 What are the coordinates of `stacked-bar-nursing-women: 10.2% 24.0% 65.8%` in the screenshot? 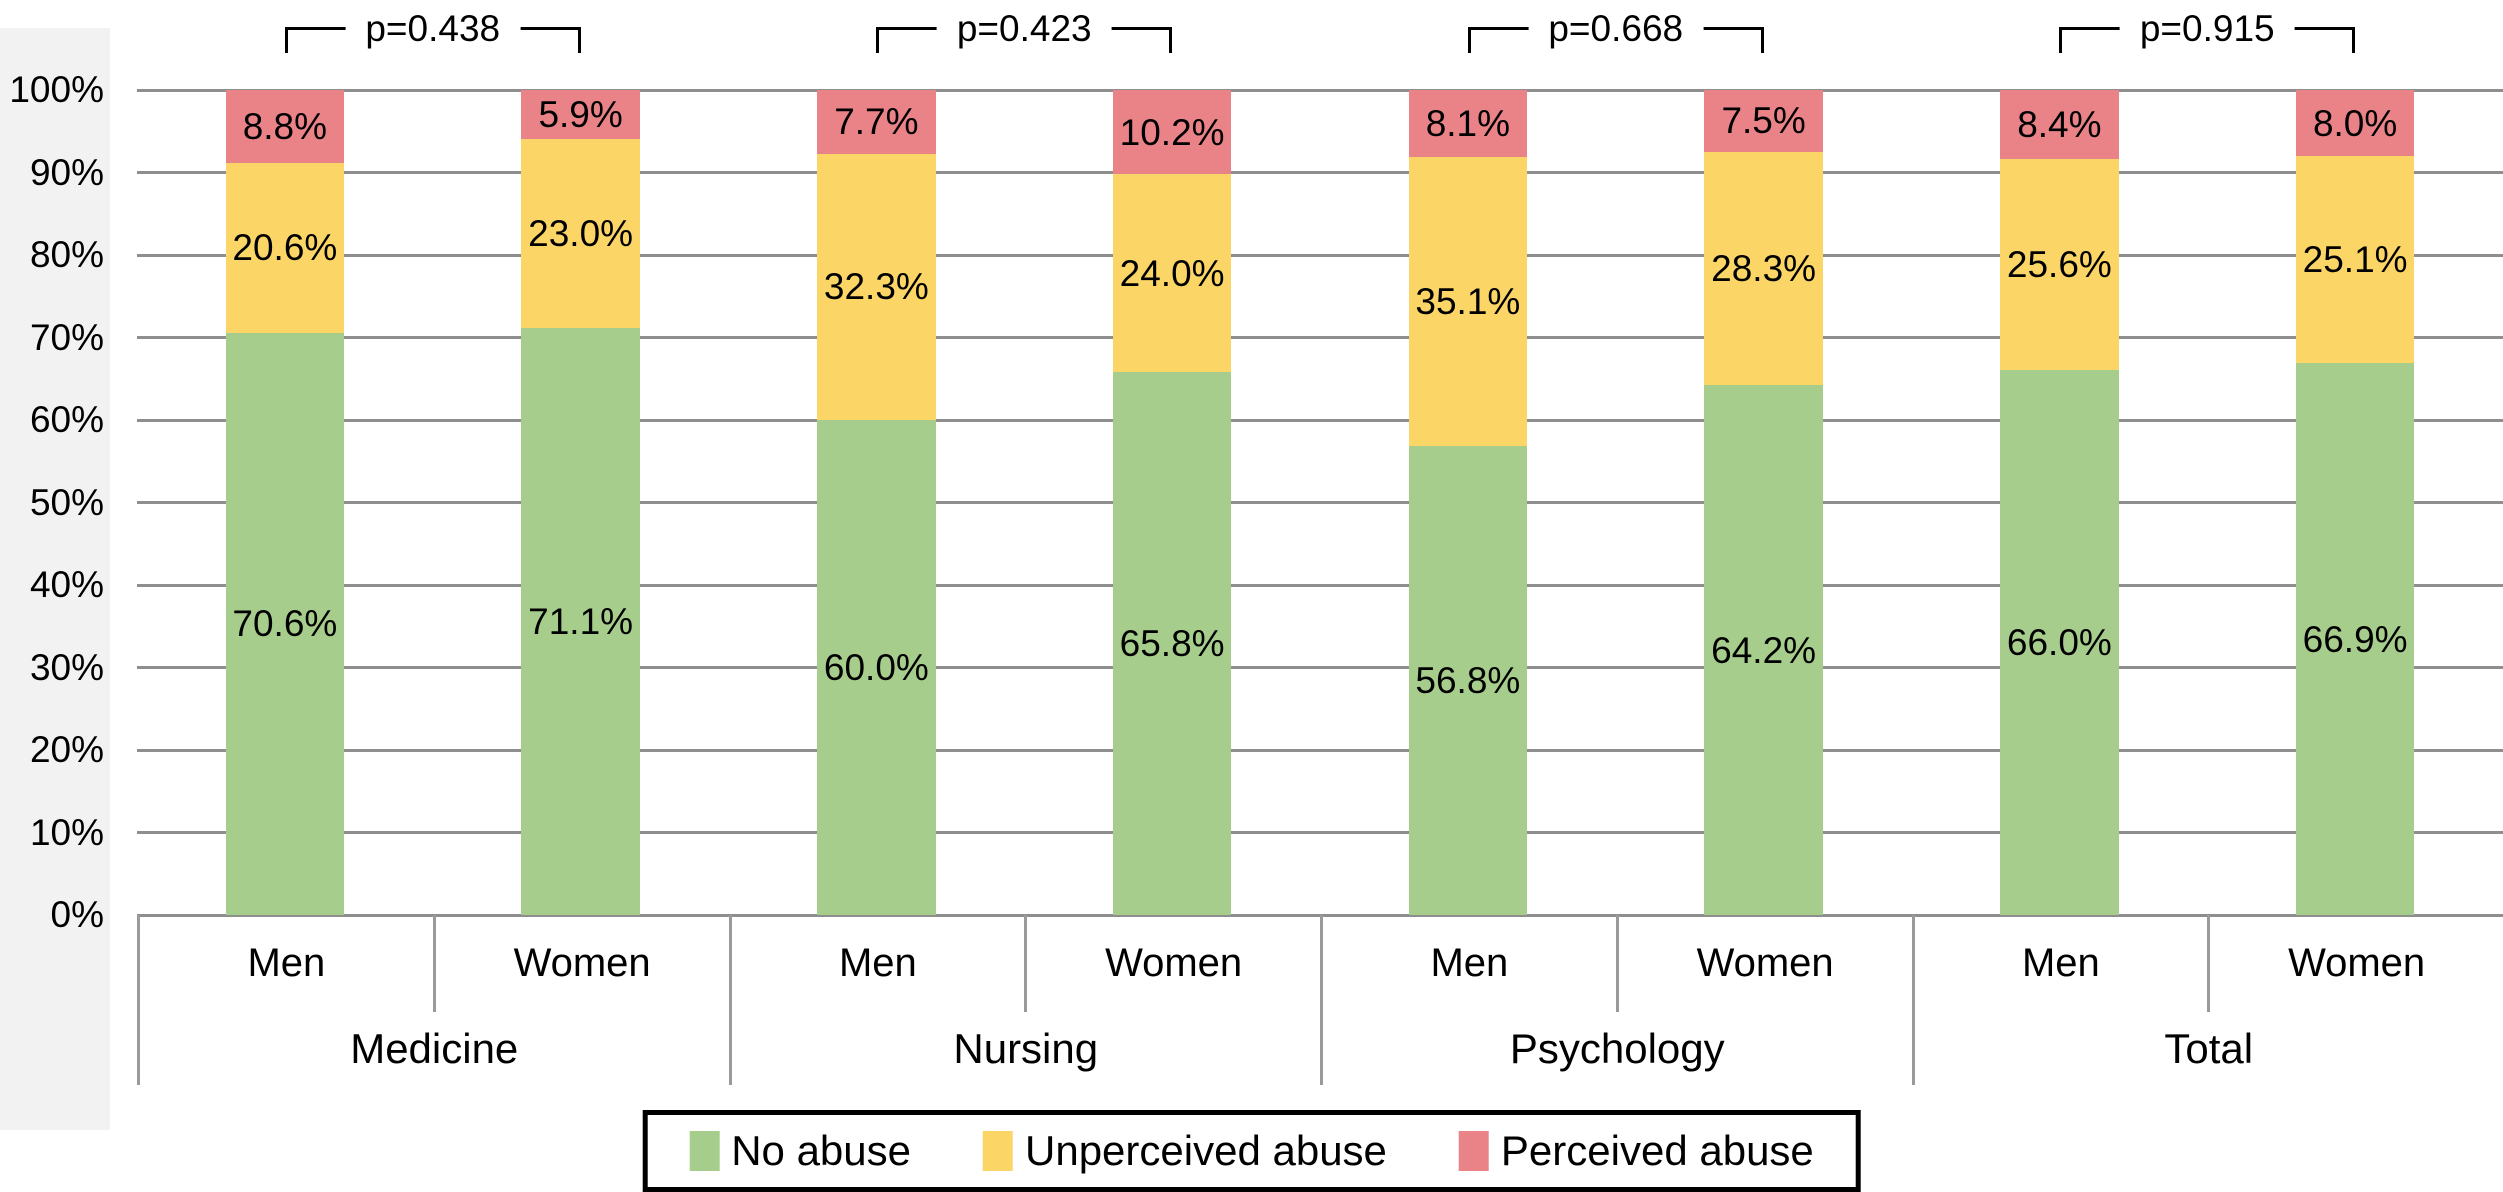 It's located at (1172, 502).